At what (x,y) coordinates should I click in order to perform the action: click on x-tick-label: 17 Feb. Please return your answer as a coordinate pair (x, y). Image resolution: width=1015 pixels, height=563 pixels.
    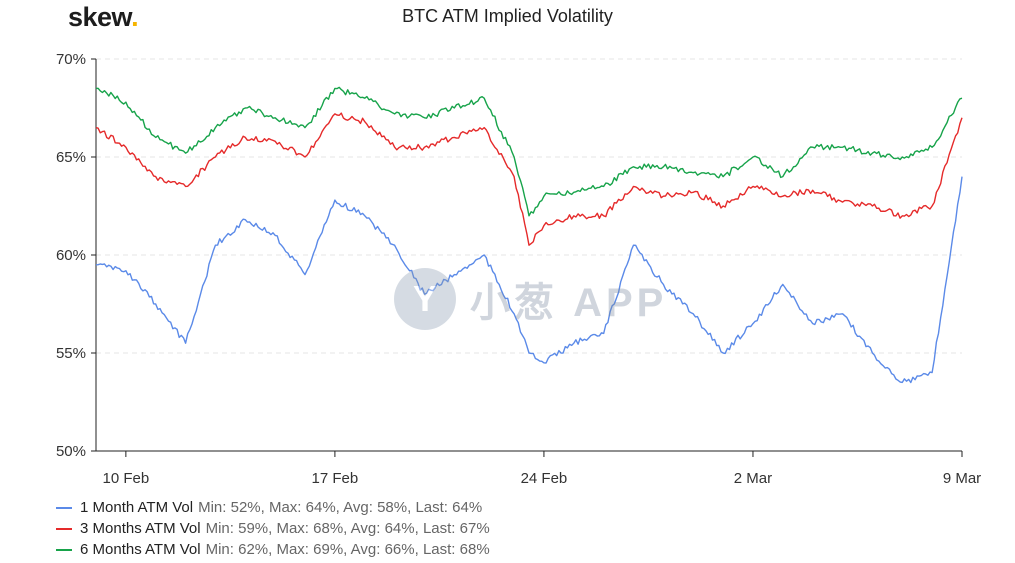
    Looking at the image, I should click on (335, 478).